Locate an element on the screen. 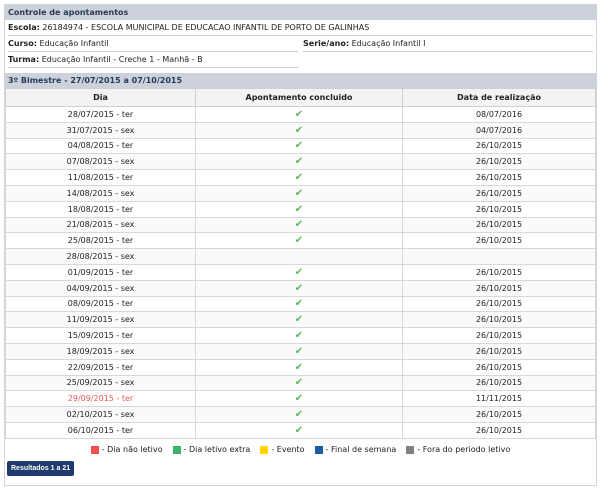 The width and height of the screenshot is (600, 488). table-row: 04/09/2015 - sex ✔ 26/10/2015 is located at coordinates (300, 288).